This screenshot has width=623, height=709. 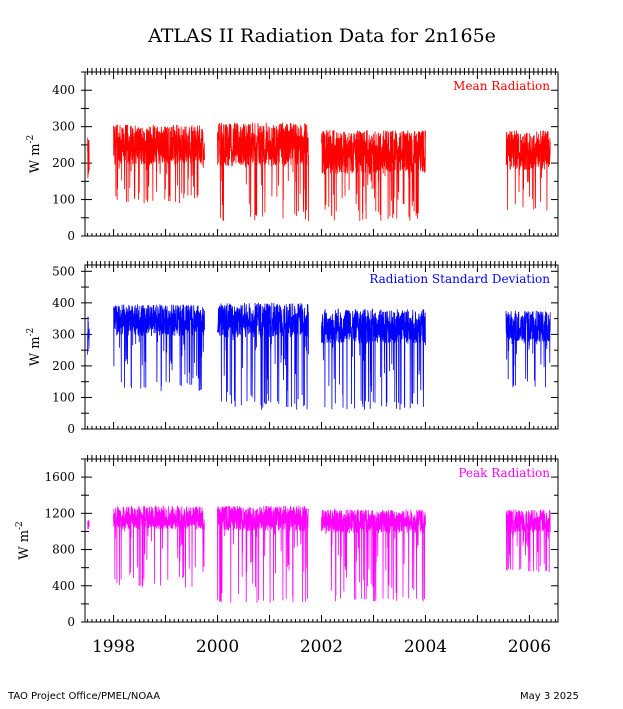 What do you see at coordinates (529, 647) in the screenshot?
I see `x-tick-label: 2006` at bounding box center [529, 647].